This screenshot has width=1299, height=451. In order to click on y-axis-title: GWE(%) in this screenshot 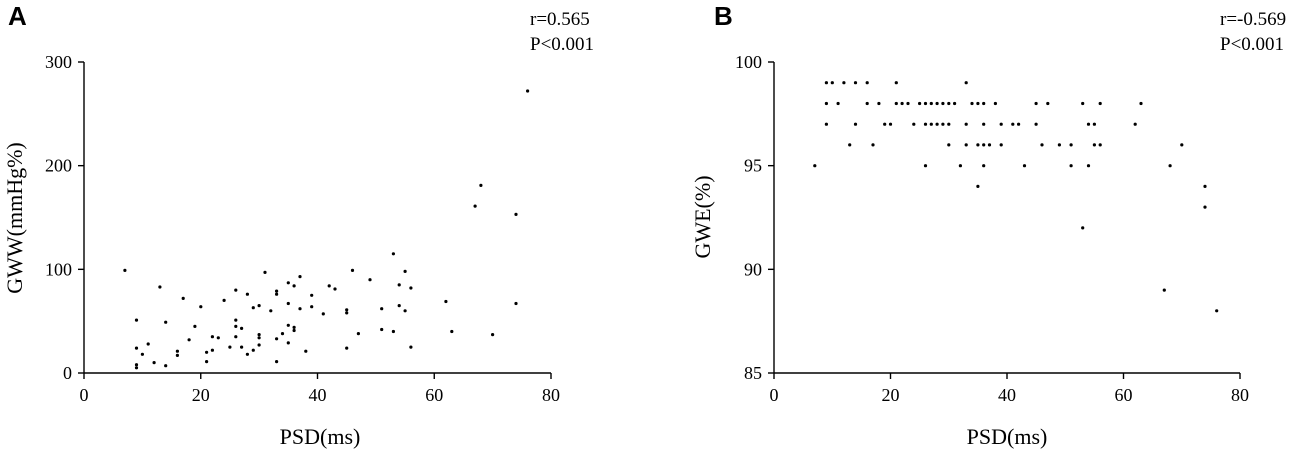, I will do `click(702, 216)`.